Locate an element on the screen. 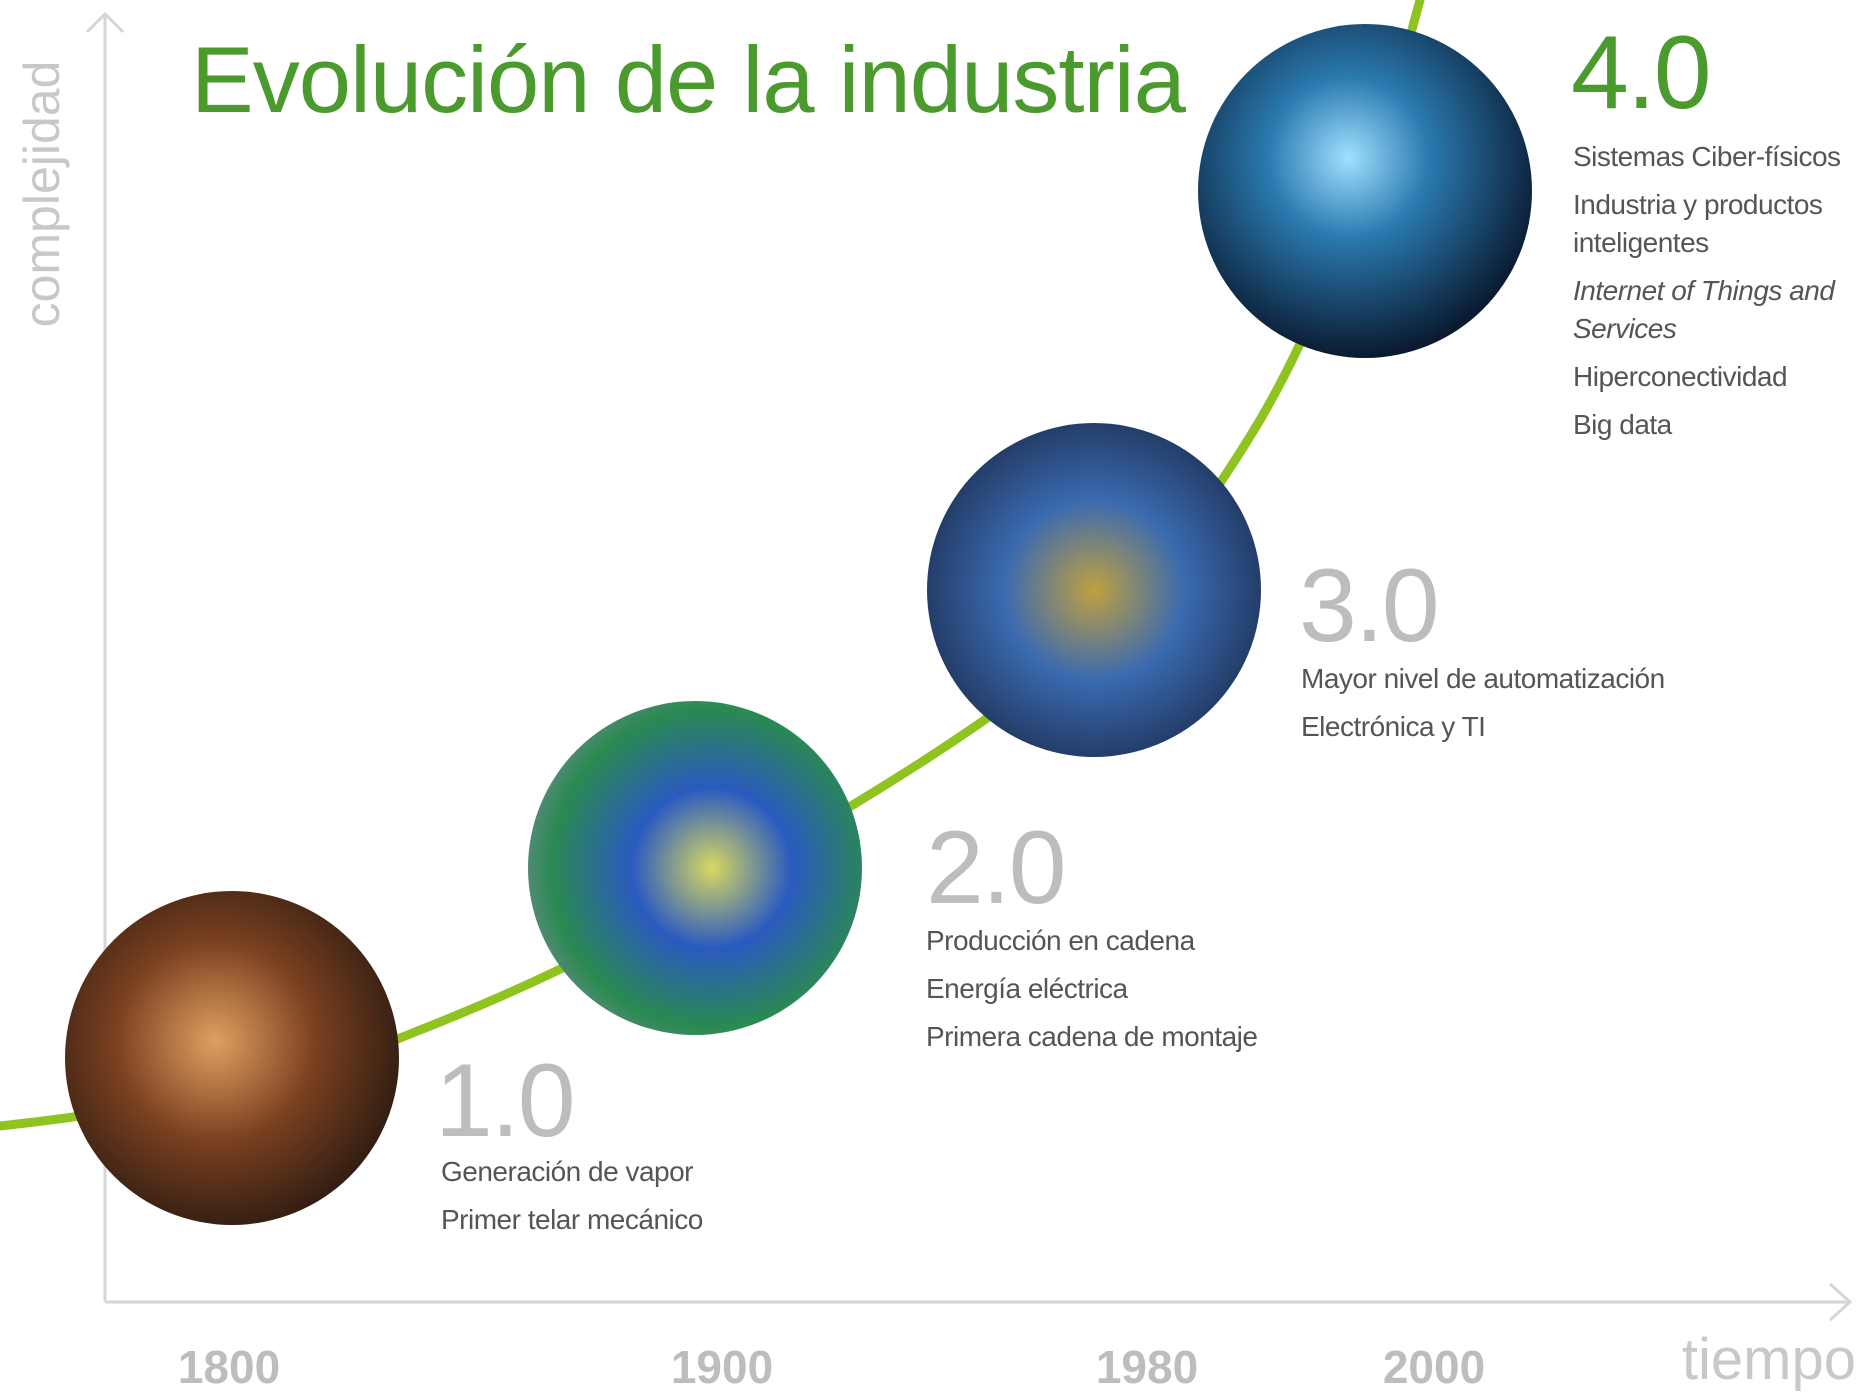 This screenshot has width=1864, height=1394. stage-item: Generación de vapor is located at coordinates (567, 1171).